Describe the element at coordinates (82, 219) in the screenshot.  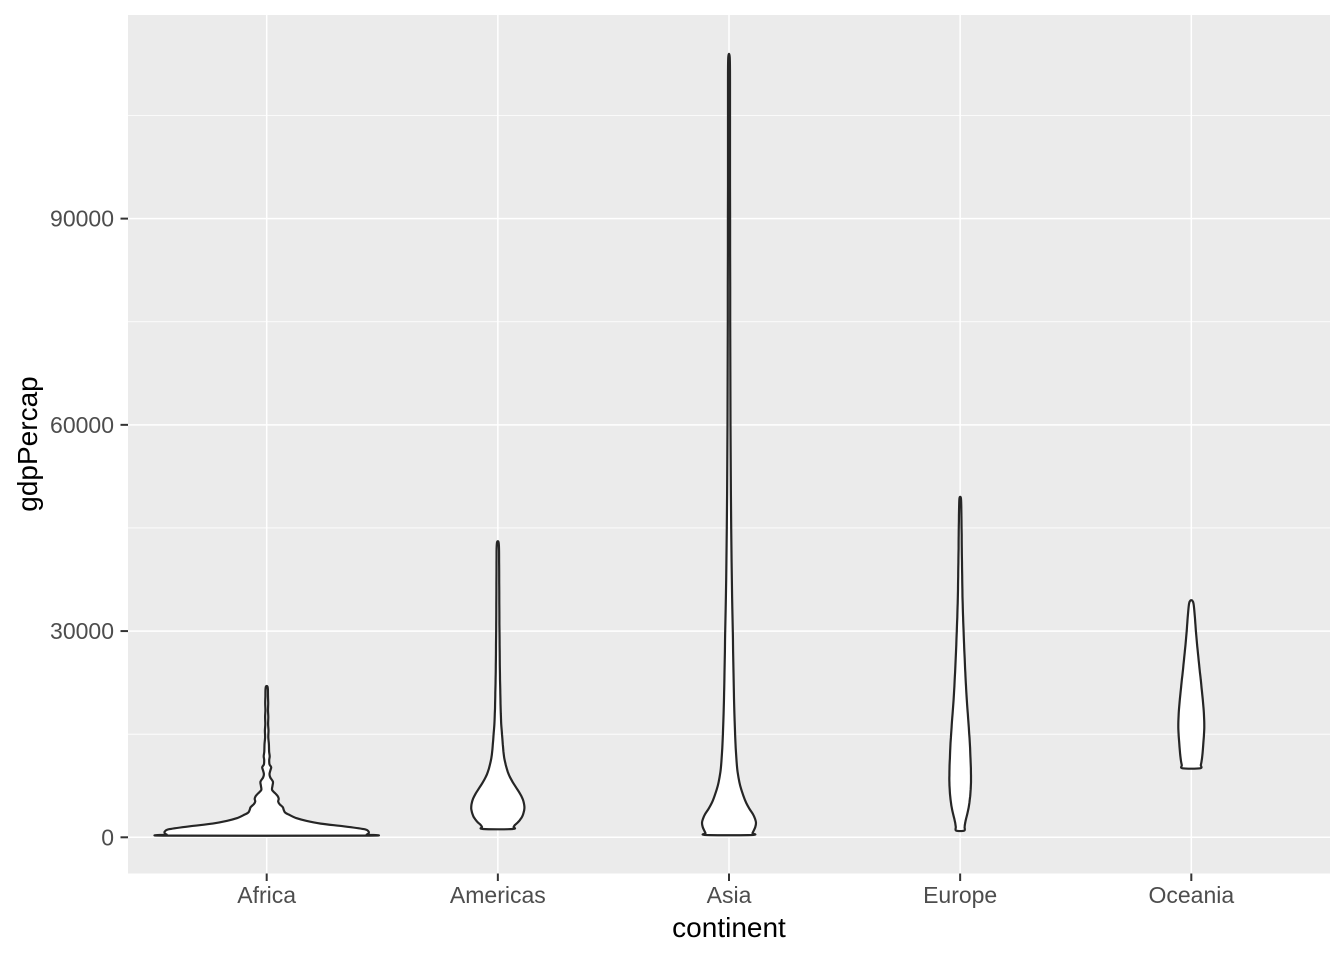
I see `y-tick-label-90000: 90000` at that location.